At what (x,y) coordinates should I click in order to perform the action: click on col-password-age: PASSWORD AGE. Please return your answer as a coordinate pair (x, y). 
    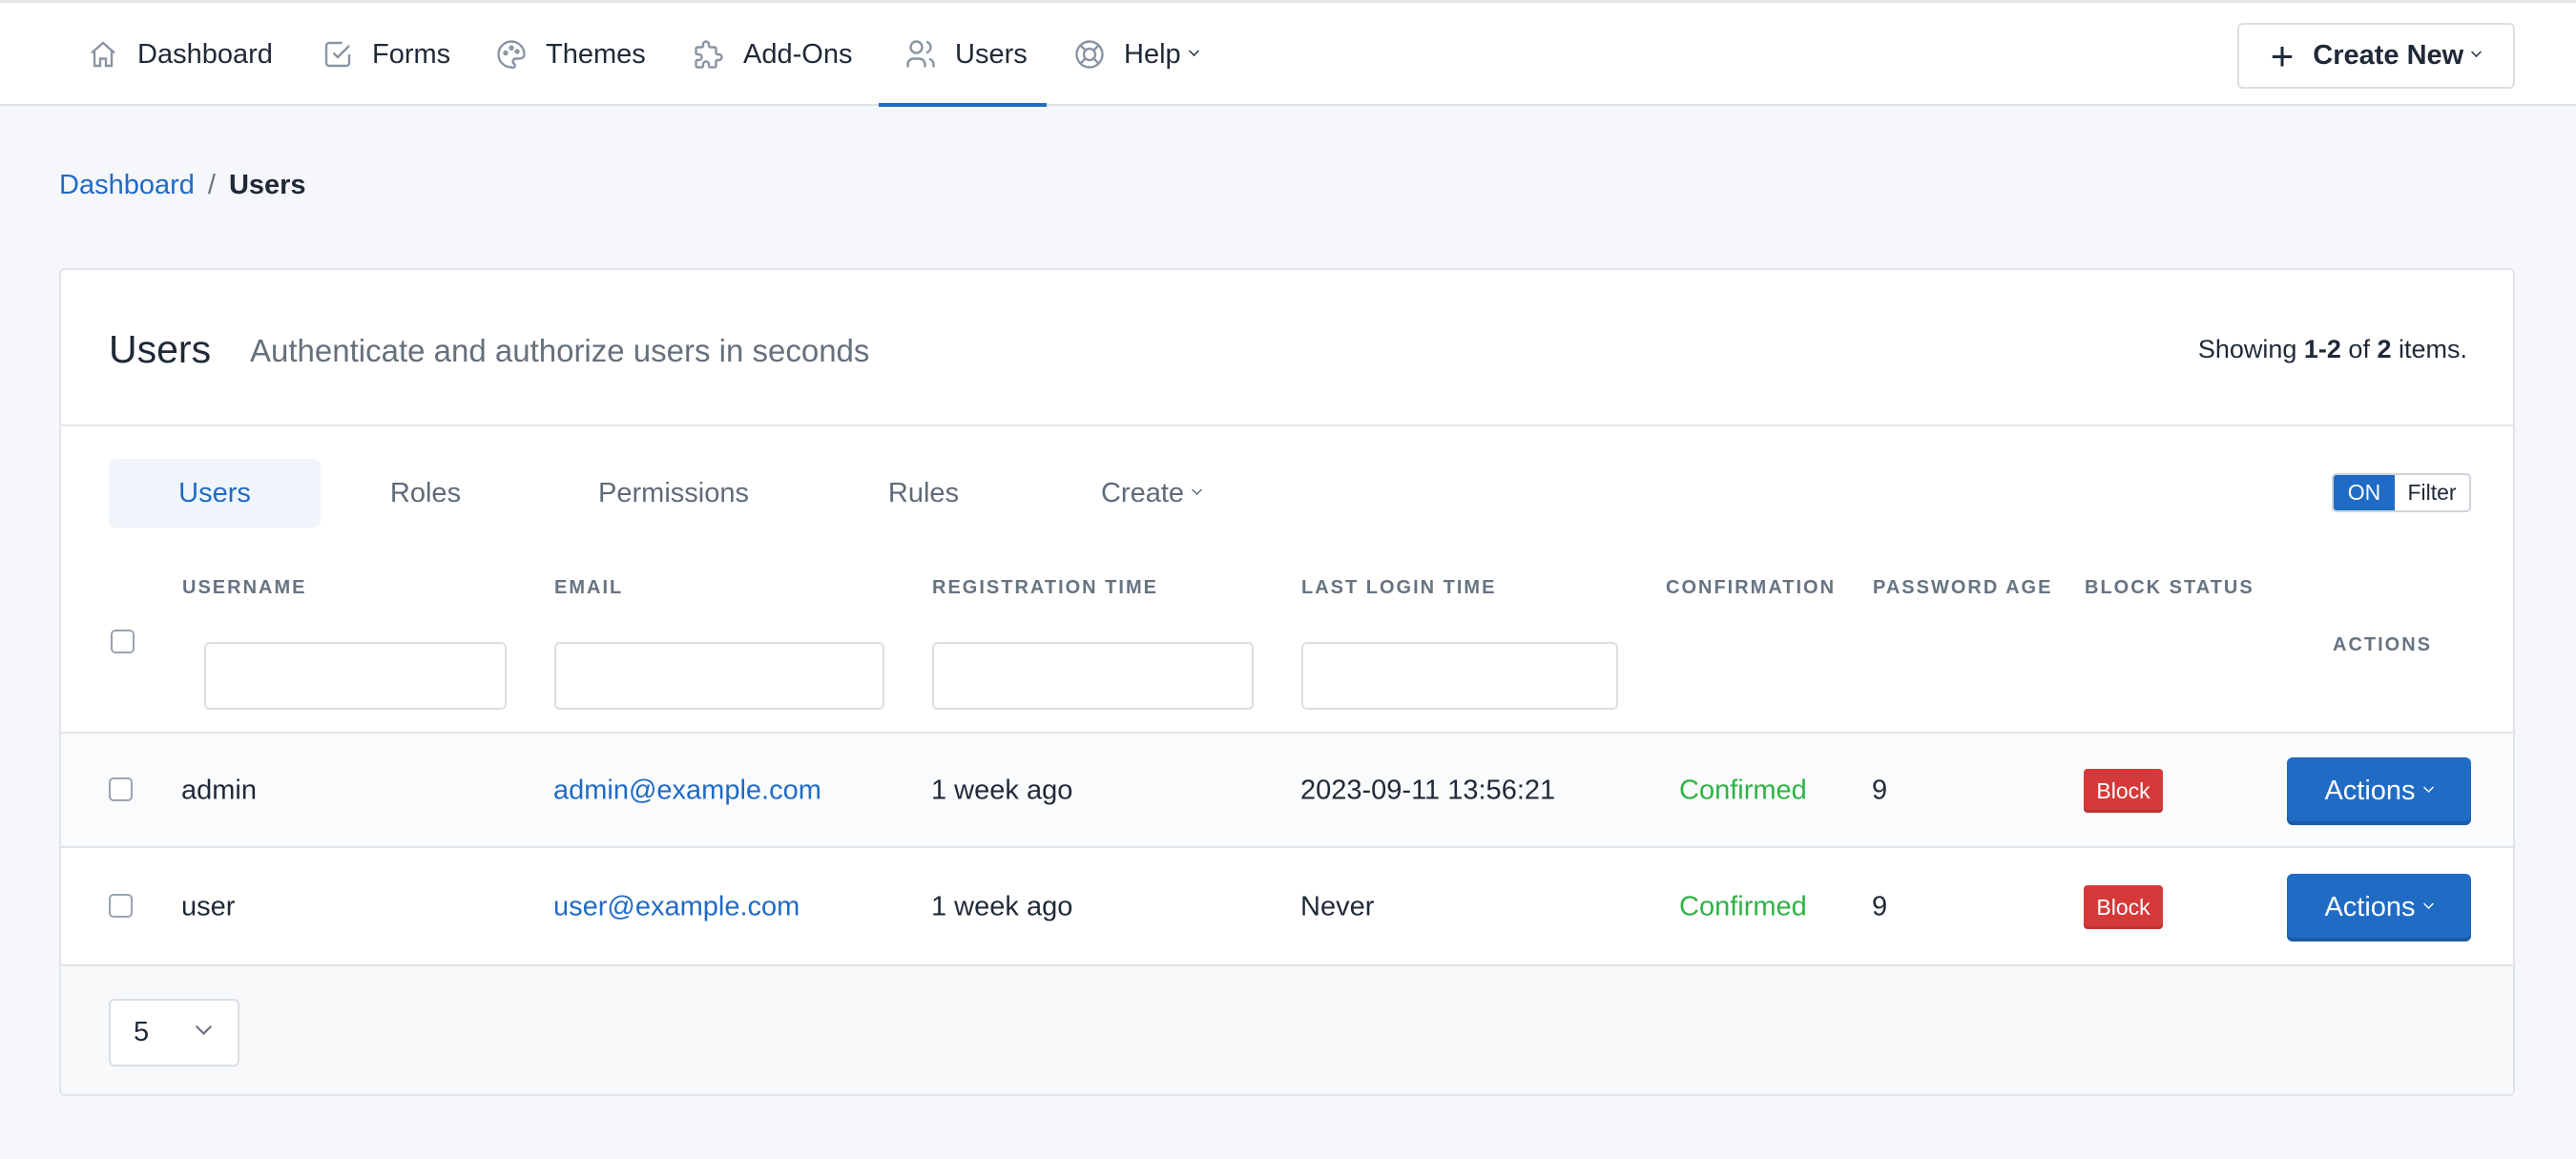
    Looking at the image, I should click on (1963, 587).